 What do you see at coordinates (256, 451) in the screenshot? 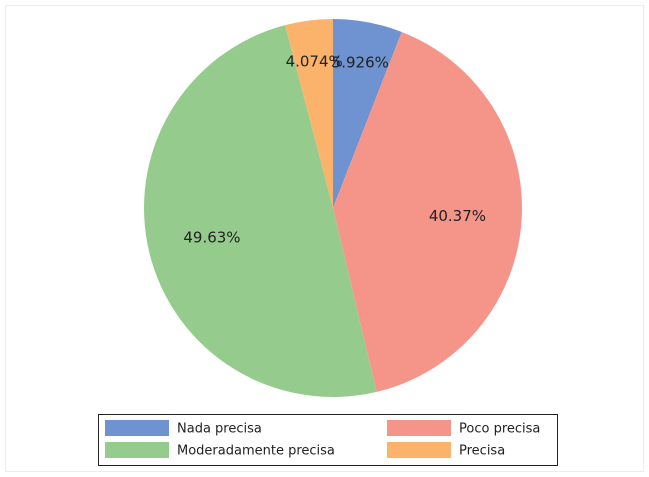
I see `legend-label: Moderadamente precisa` at bounding box center [256, 451].